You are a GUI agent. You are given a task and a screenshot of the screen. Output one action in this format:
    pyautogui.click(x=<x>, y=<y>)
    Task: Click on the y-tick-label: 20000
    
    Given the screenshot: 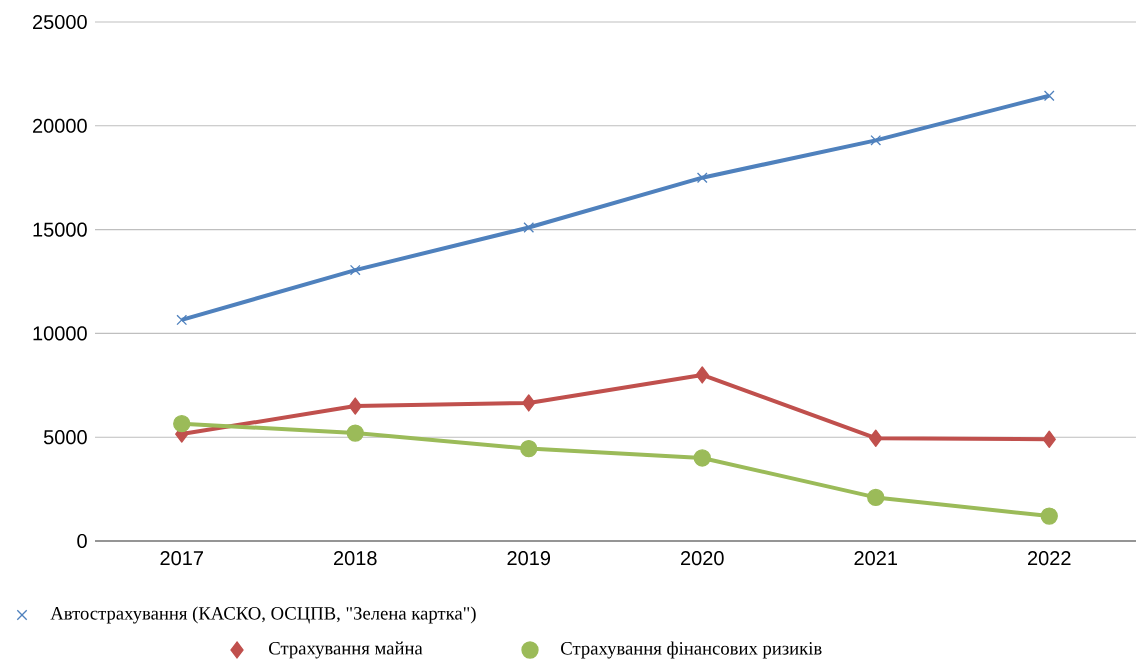 What is the action you would take?
    pyautogui.click(x=60, y=125)
    